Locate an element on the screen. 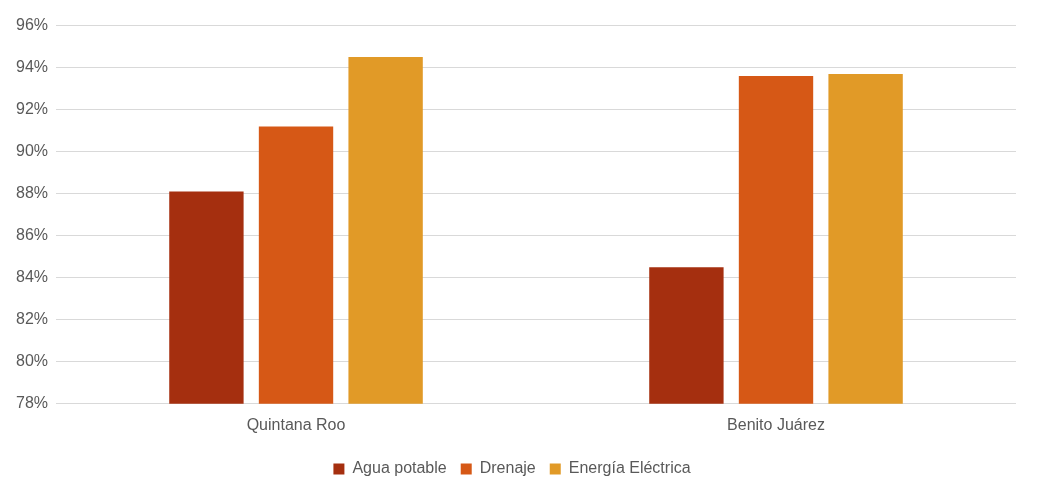 This screenshot has height=495, width=1038. y-tick-label: 80% is located at coordinates (32, 361).